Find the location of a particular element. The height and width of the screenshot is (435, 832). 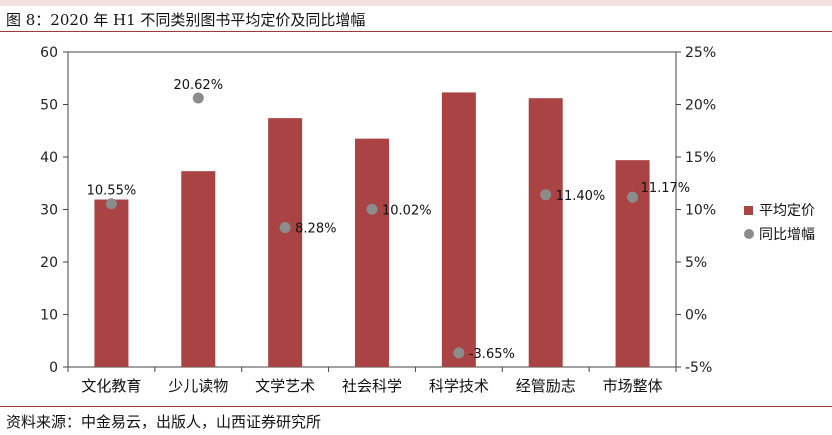

y-left-tick-label: 60 is located at coordinates (49, 53).